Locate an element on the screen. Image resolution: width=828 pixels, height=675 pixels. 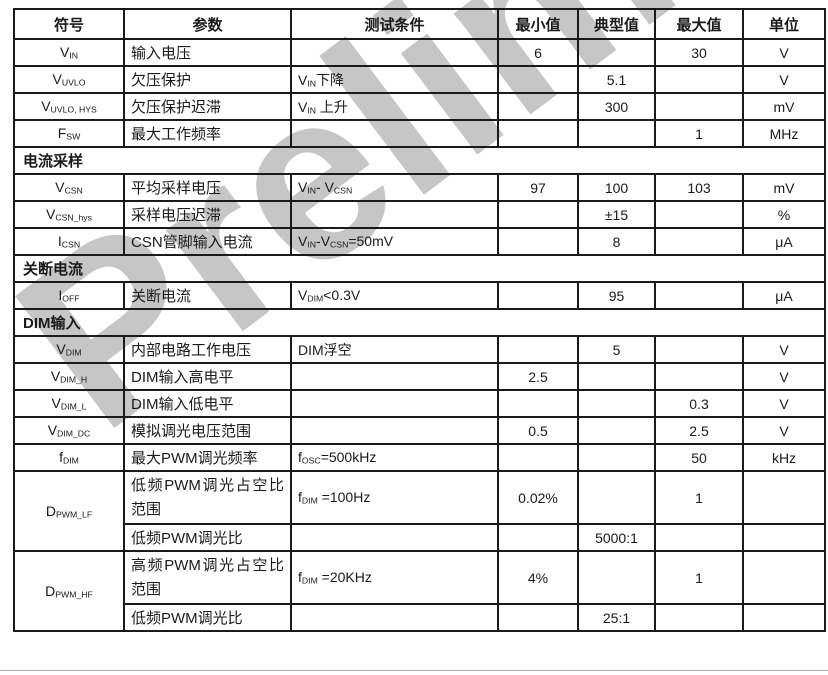
condition-cell: VDIM<0.3V is located at coordinates (394, 295).